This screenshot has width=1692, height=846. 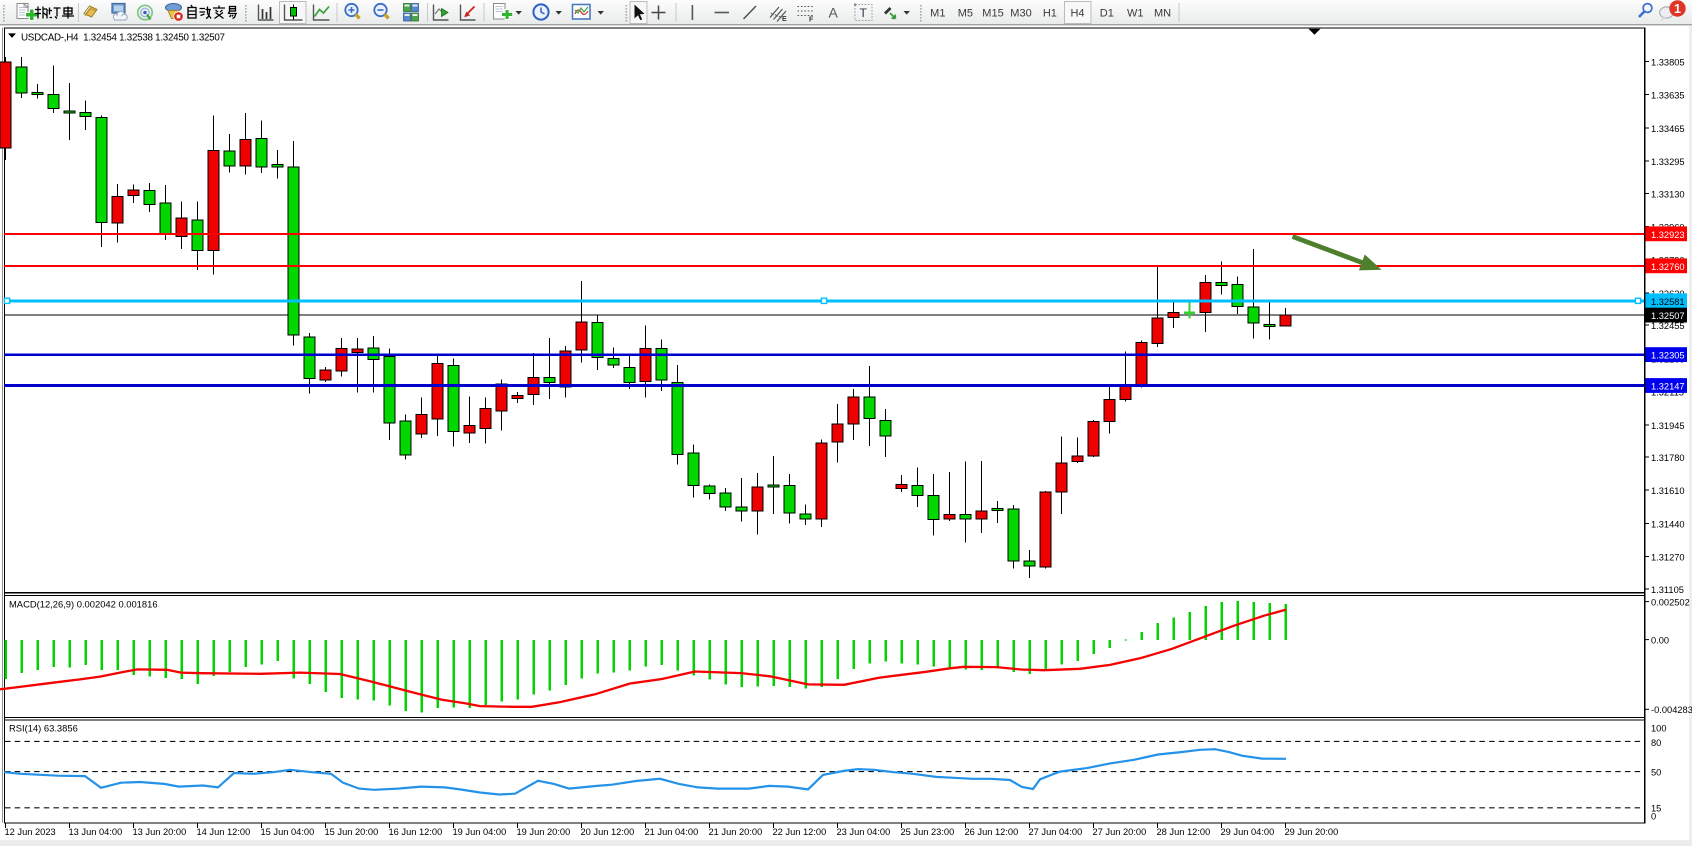 What do you see at coordinates (1668, 316) in the screenshot?
I see `svg-text: 1.32507` at bounding box center [1668, 316].